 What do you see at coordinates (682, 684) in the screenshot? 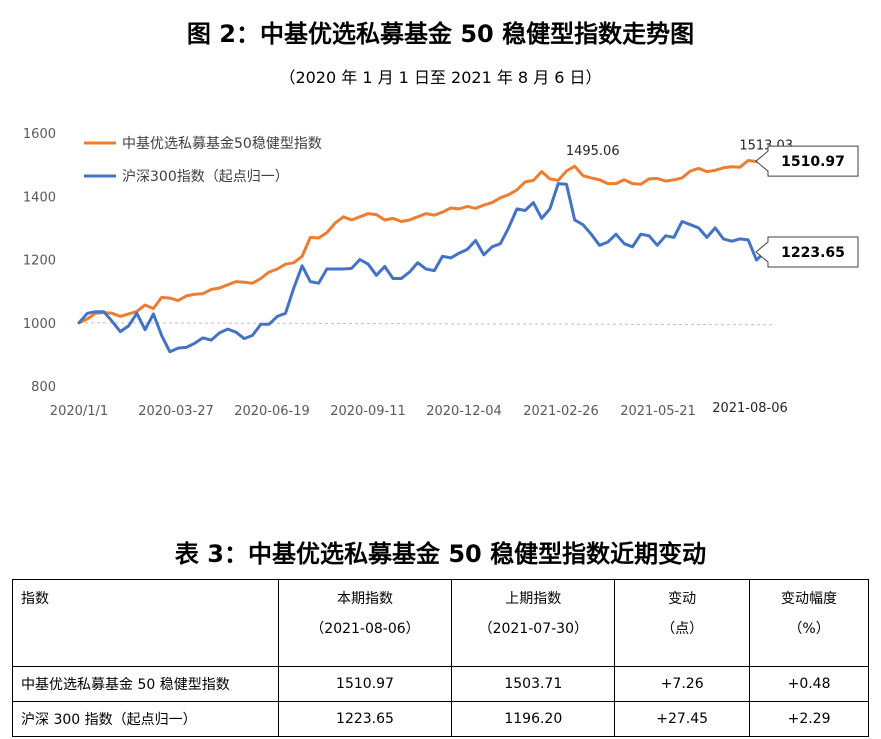
I see `table-cell: +7.26` at bounding box center [682, 684].